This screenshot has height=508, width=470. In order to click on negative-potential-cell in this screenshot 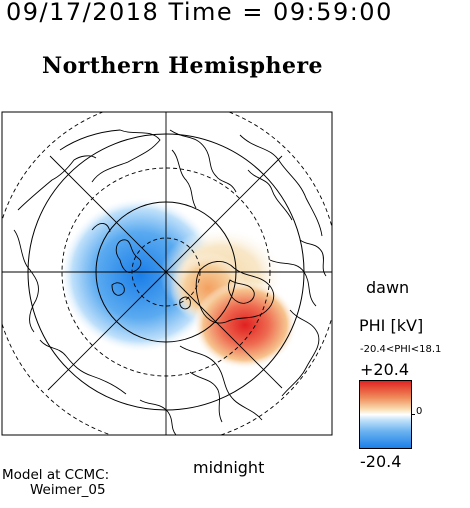, I will do `click(140, 275)`.